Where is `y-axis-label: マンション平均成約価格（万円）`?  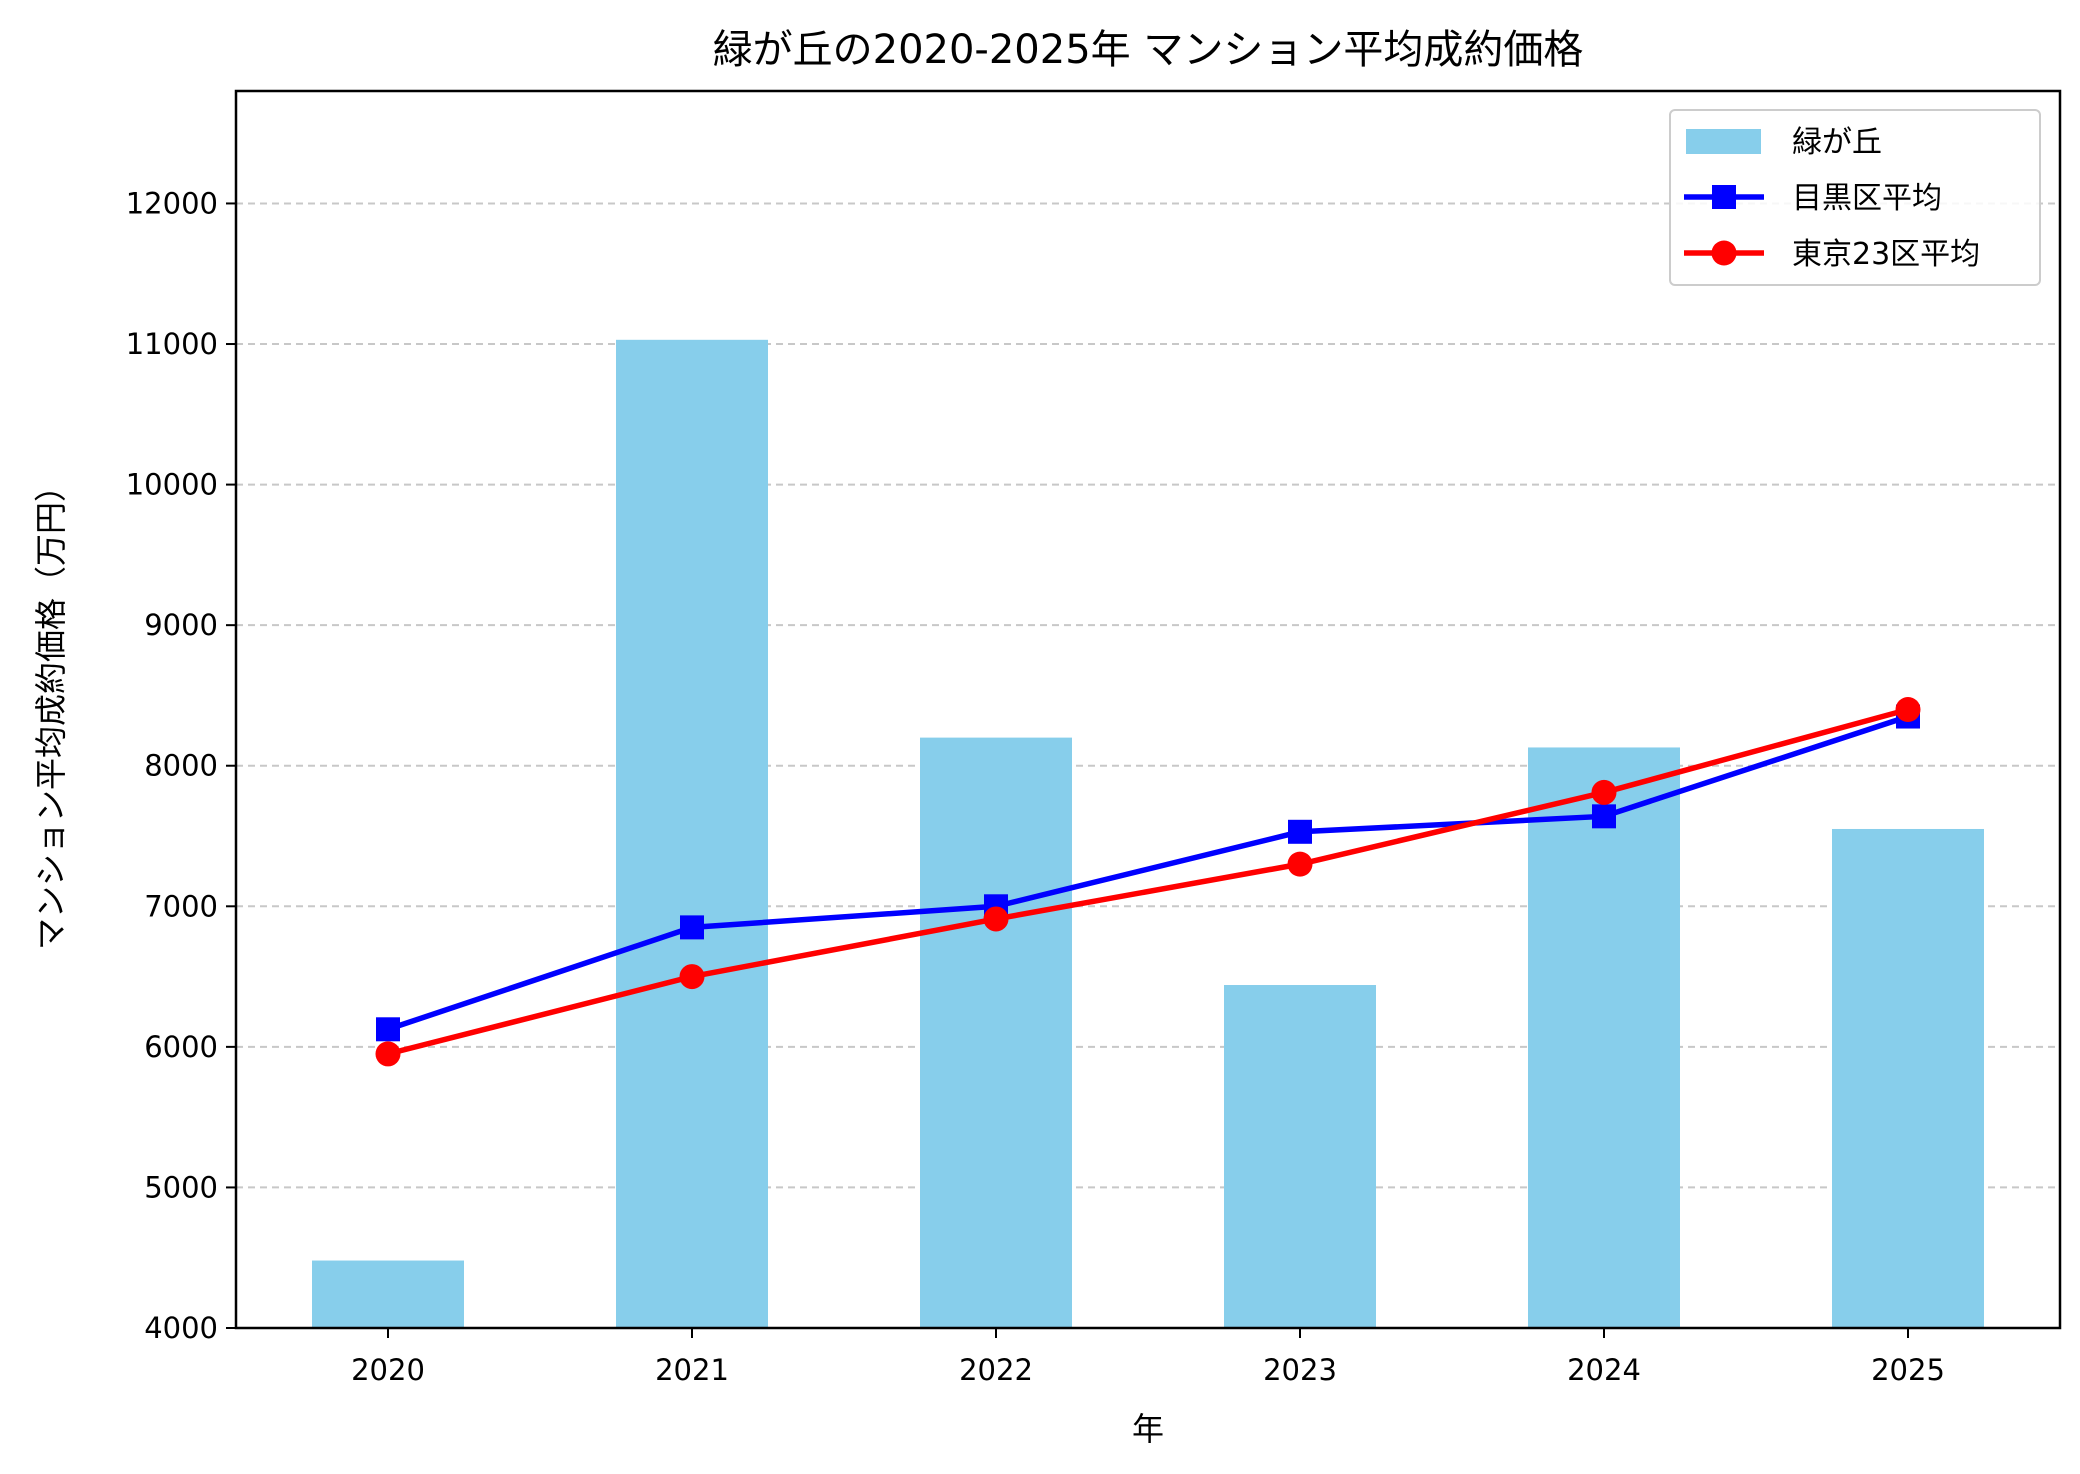
y-axis-label: マンション平均成約価格（万円） is located at coordinates (51, 710).